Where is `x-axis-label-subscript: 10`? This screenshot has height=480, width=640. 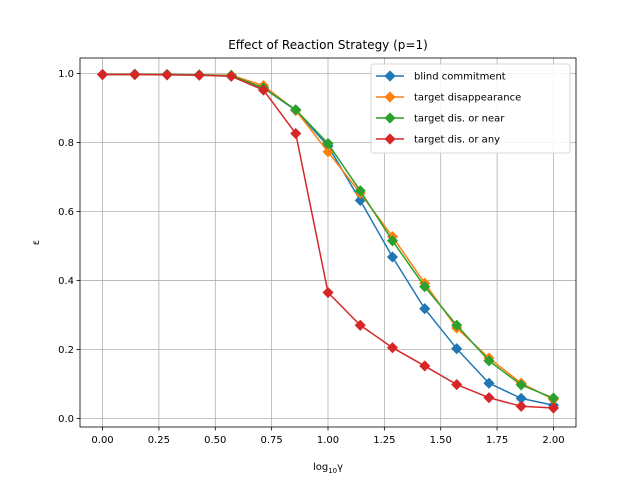 x-axis-label-subscript: 10 is located at coordinates (332, 471).